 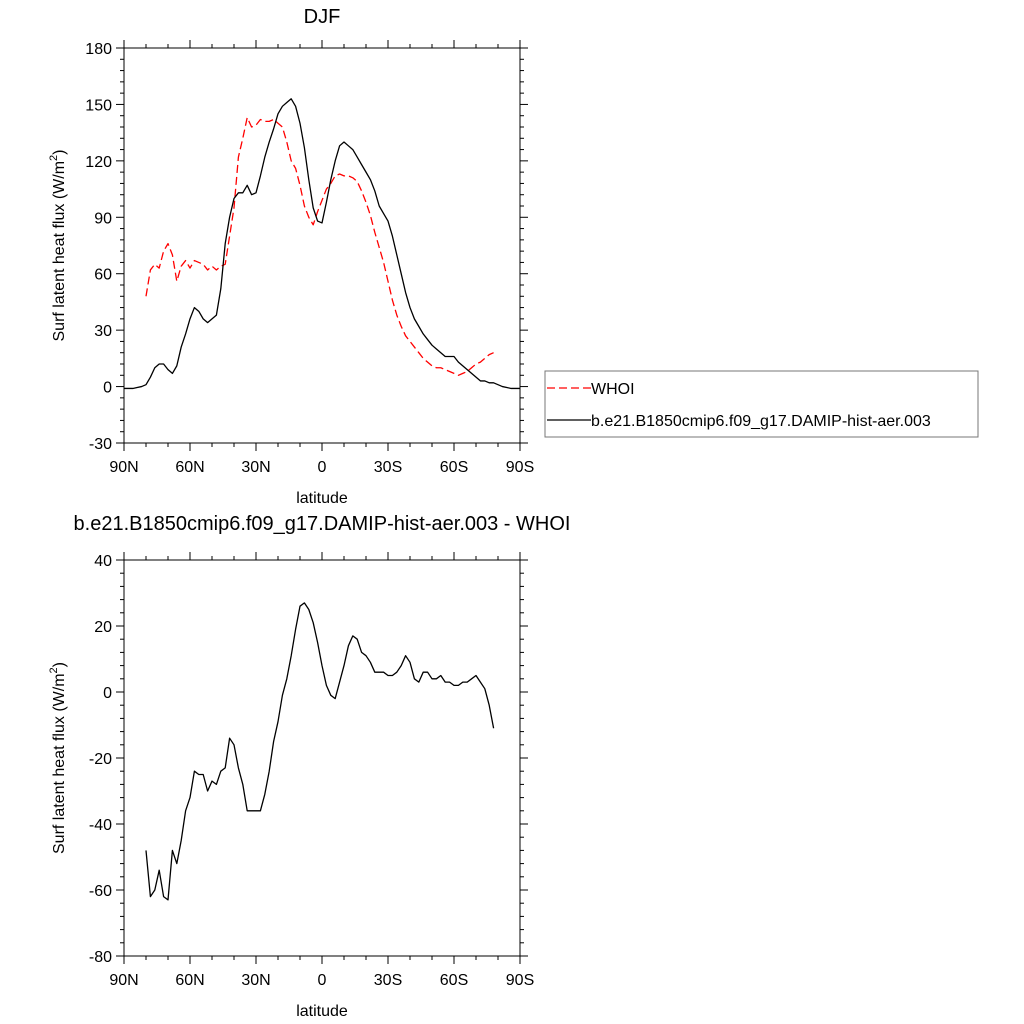 I want to click on chart1-ytick-label: 180, so click(x=98, y=49).